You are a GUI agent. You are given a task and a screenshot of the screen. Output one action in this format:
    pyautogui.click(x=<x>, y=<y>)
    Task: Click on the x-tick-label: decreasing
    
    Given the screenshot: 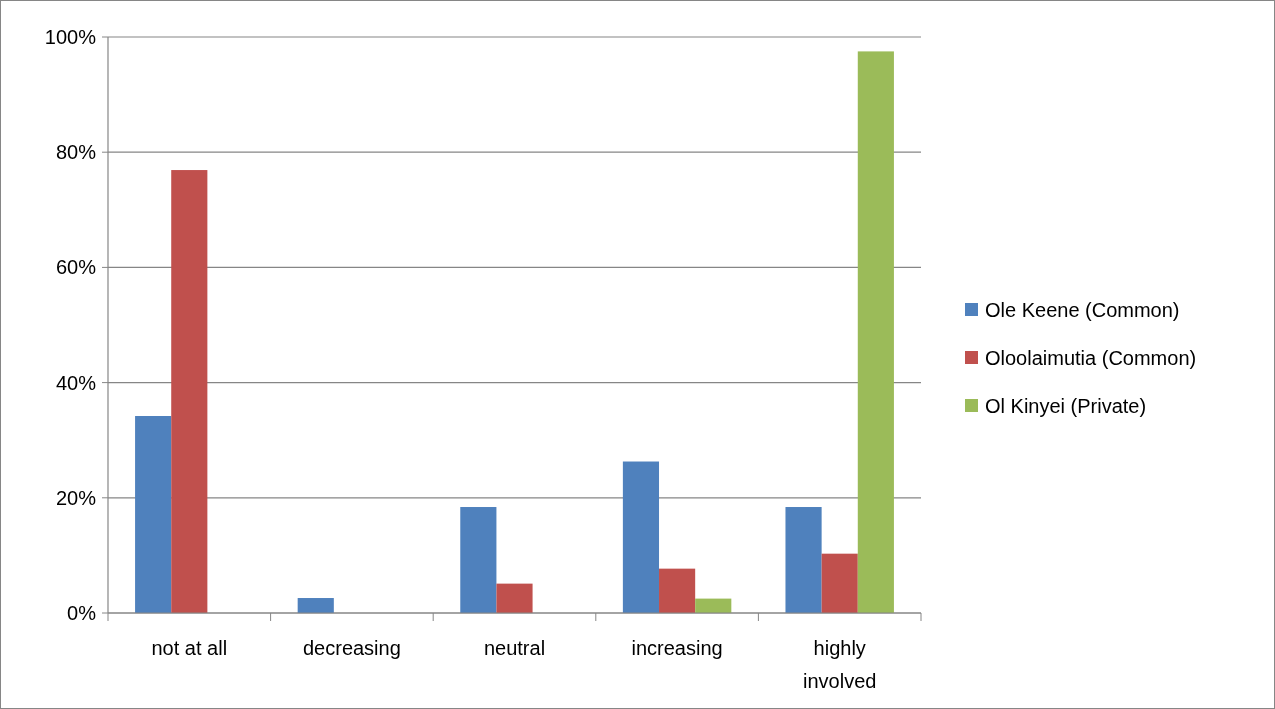 What is the action you would take?
    pyautogui.click(x=351, y=648)
    